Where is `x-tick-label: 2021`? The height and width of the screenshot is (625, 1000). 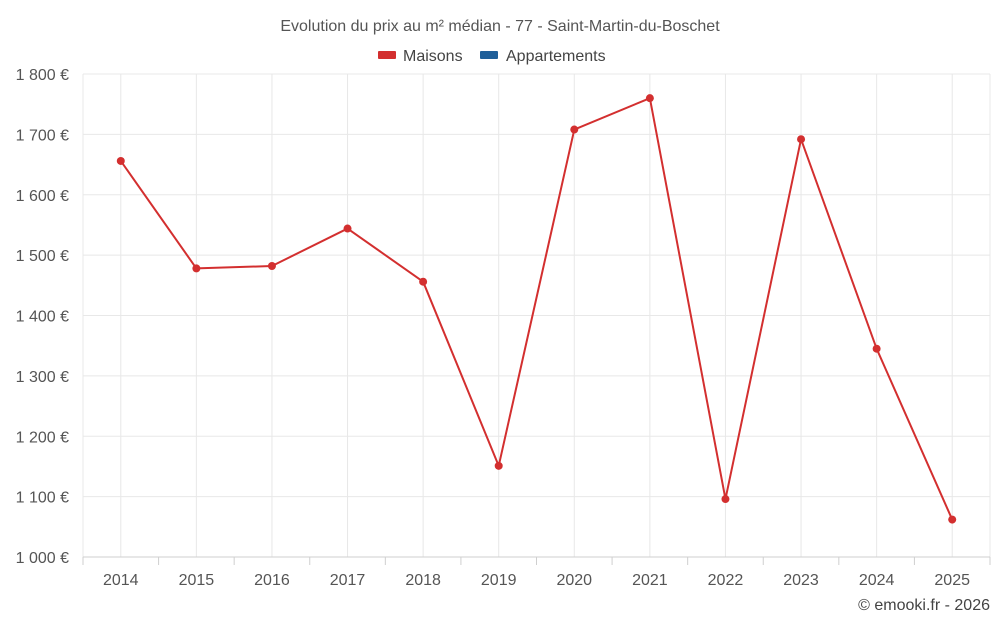
x-tick-label: 2021 is located at coordinates (650, 580).